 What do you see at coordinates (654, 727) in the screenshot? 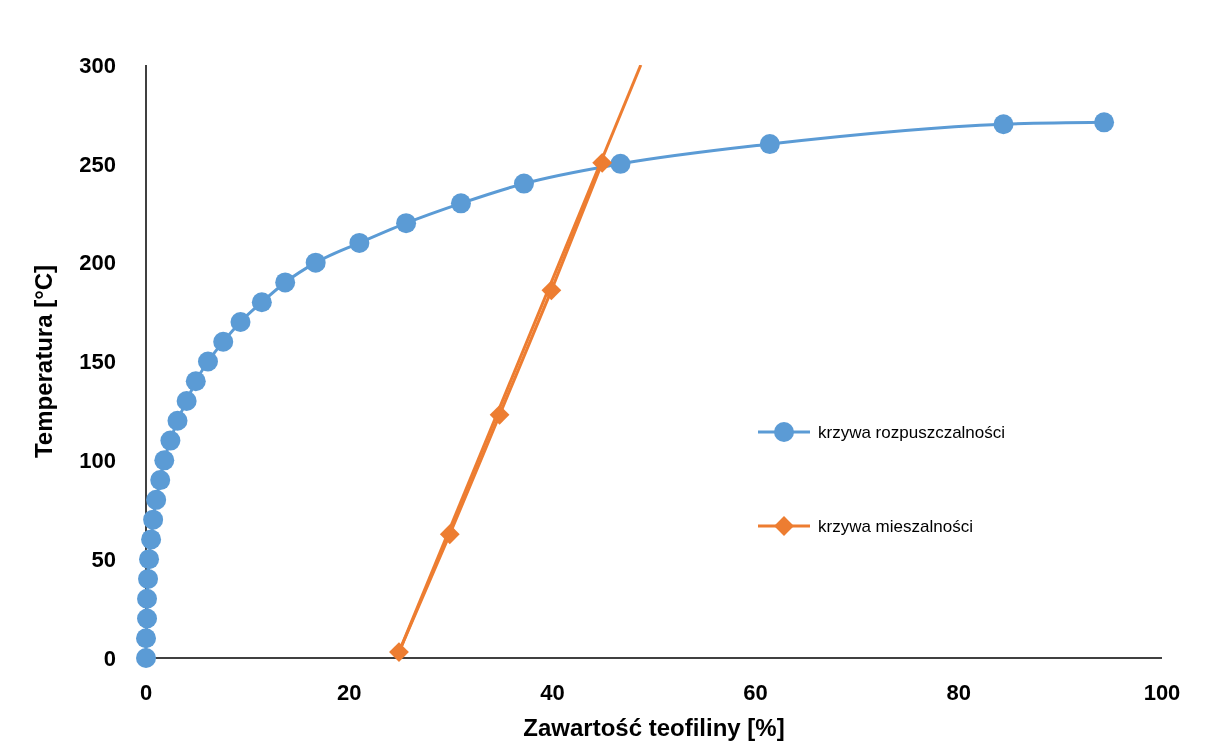
I see `x-axis-title: Zawartość teofiliny [%]` at bounding box center [654, 727].